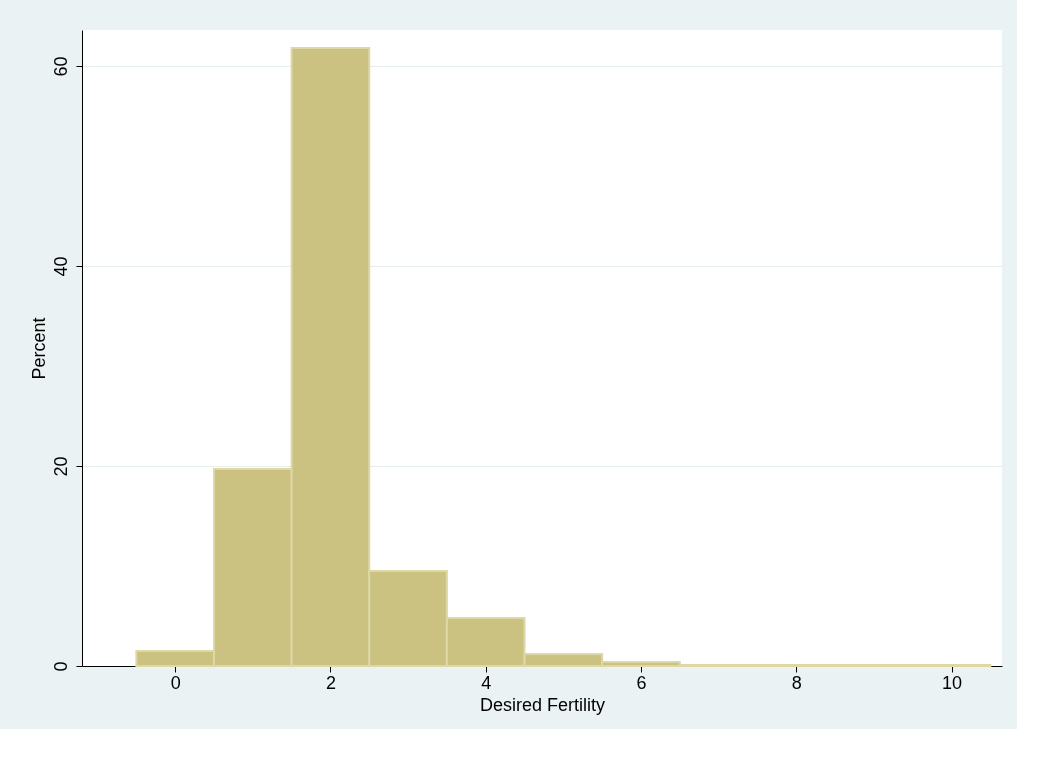 The height and width of the screenshot is (772, 1048). I want to click on x-tick-label: 2, so click(330, 682).